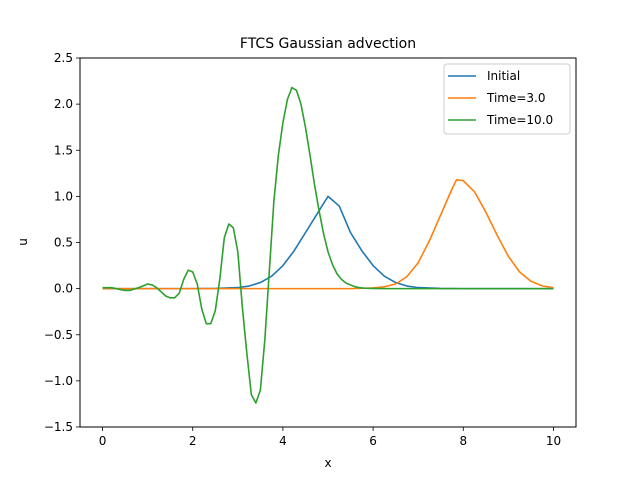 This screenshot has height=480, width=640. Describe the element at coordinates (328, 44) in the screenshot. I see `chart-title: FTCS Gaussian advection` at that location.